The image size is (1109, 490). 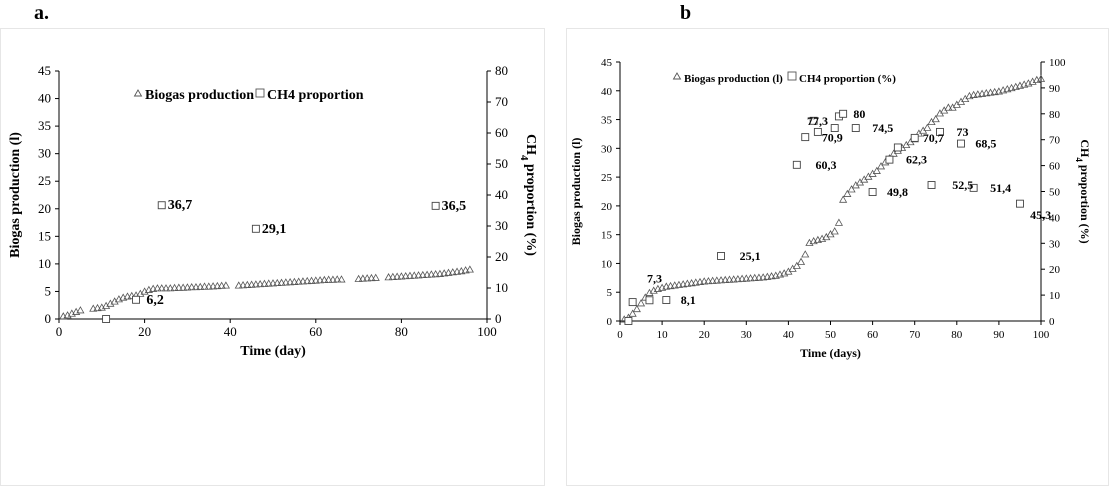 I want to click on y2-tick-label: 50, so click(x=1055, y=193).